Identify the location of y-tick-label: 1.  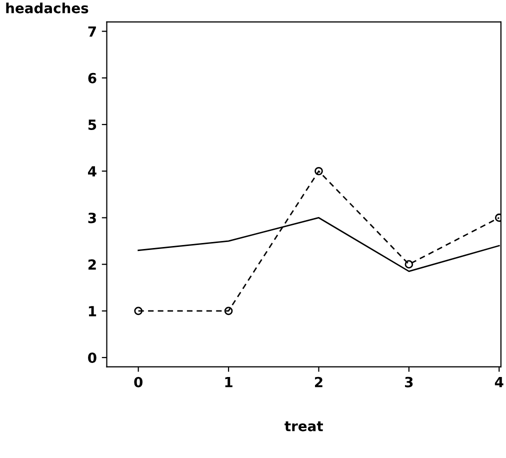
(92, 311).